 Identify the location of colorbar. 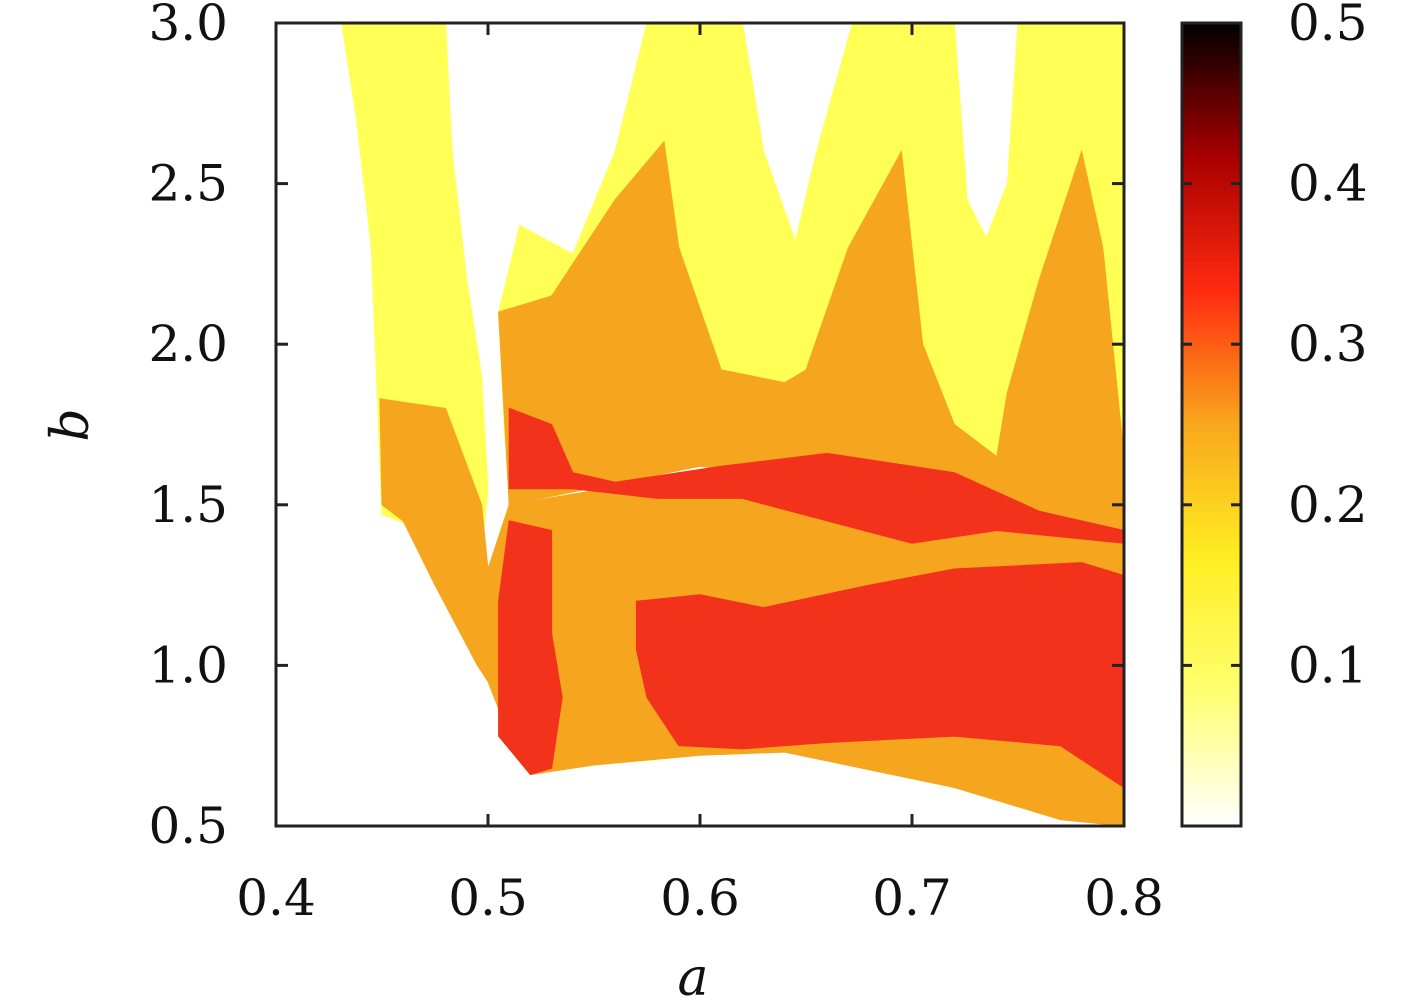
(1211, 424).